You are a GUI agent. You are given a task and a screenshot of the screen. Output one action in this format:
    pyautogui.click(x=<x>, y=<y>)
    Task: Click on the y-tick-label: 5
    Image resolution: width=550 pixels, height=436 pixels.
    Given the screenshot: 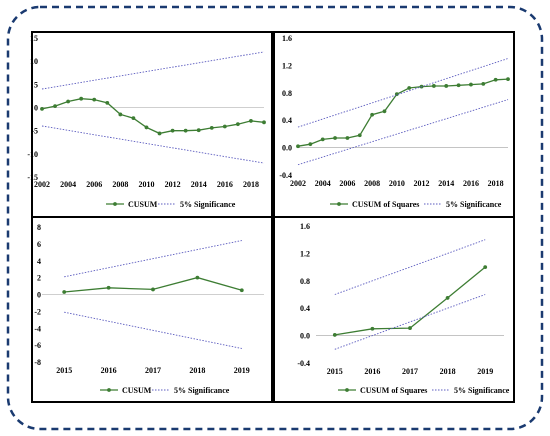 What is the action you would take?
    pyautogui.click(x=36, y=84)
    